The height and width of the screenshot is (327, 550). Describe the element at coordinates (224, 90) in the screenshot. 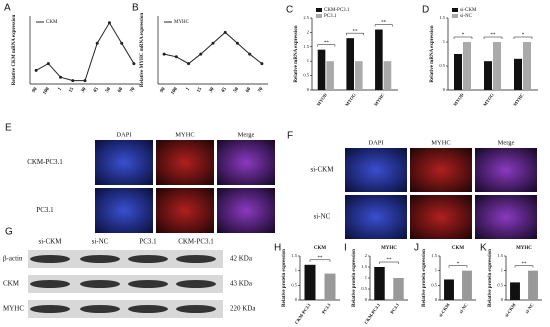

I see `x-tick-label: 45` at that location.